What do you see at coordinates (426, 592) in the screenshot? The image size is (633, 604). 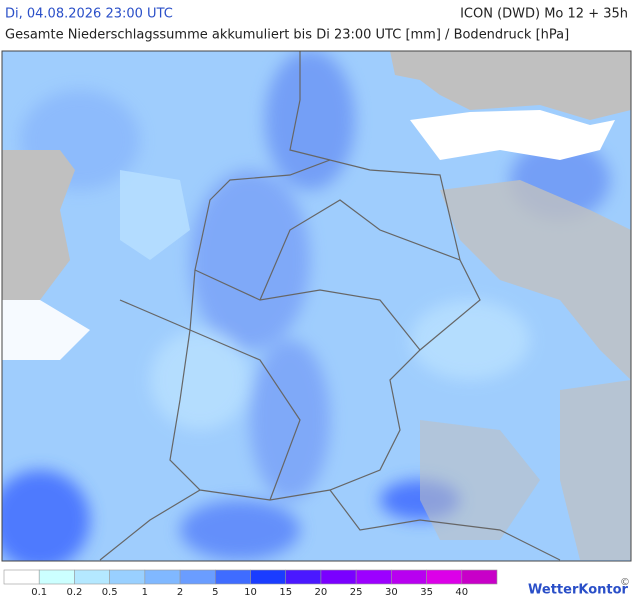 I see `legend-label: 35` at bounding box center [426, 592].